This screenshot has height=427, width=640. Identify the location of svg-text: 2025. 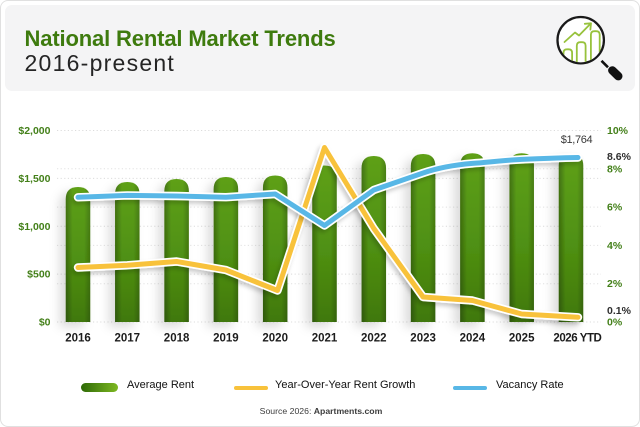
(522, 339).